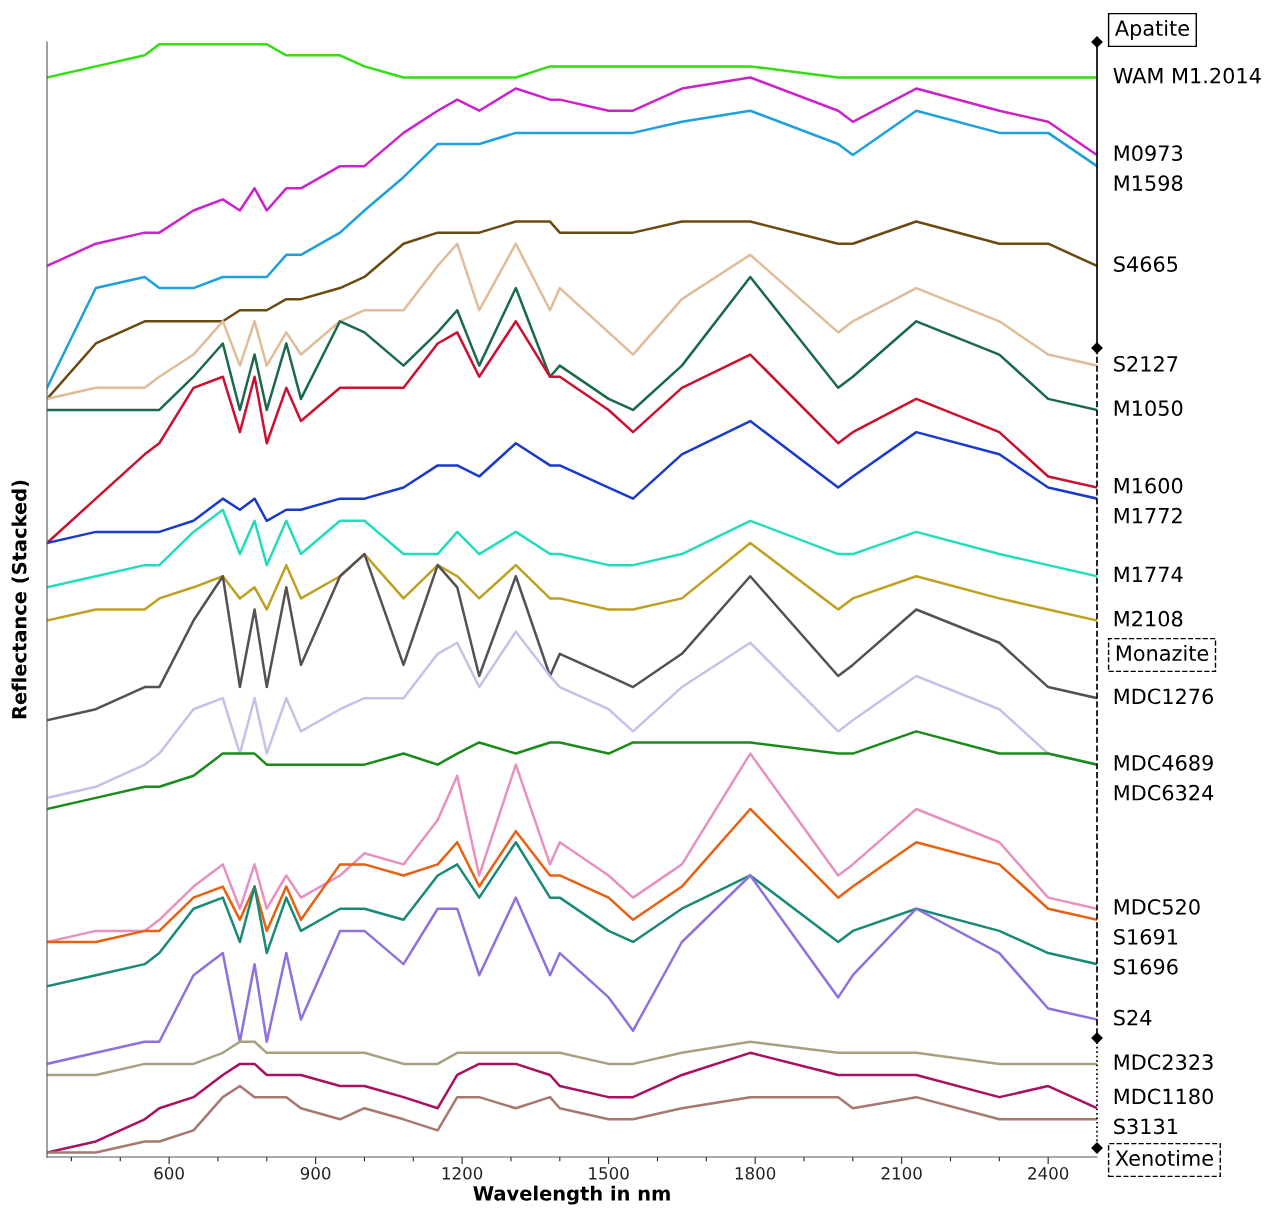 This screenshot has height=1215, width=1280. I want to click on y-axis-title: Reflectance (Stacked), so click(20, 599).